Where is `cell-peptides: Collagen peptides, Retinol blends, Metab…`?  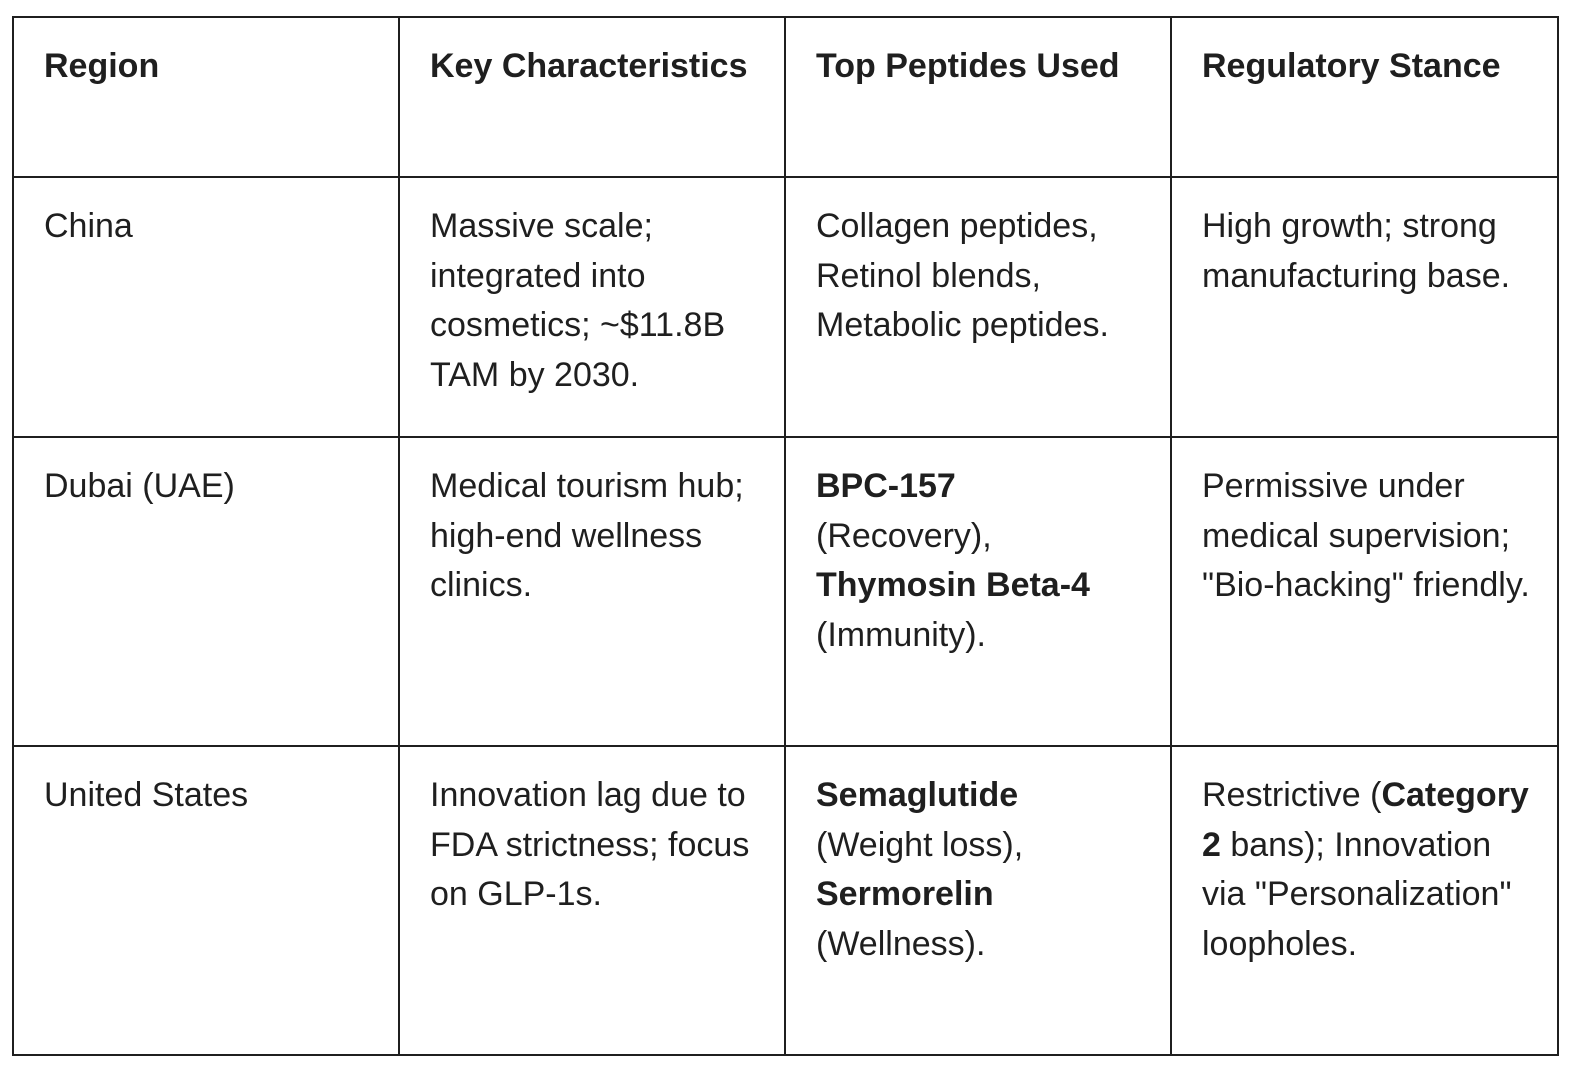
cell-peptides: Collagen peptides, Retinol blends, Metab… is located at coordinates (978, 307).